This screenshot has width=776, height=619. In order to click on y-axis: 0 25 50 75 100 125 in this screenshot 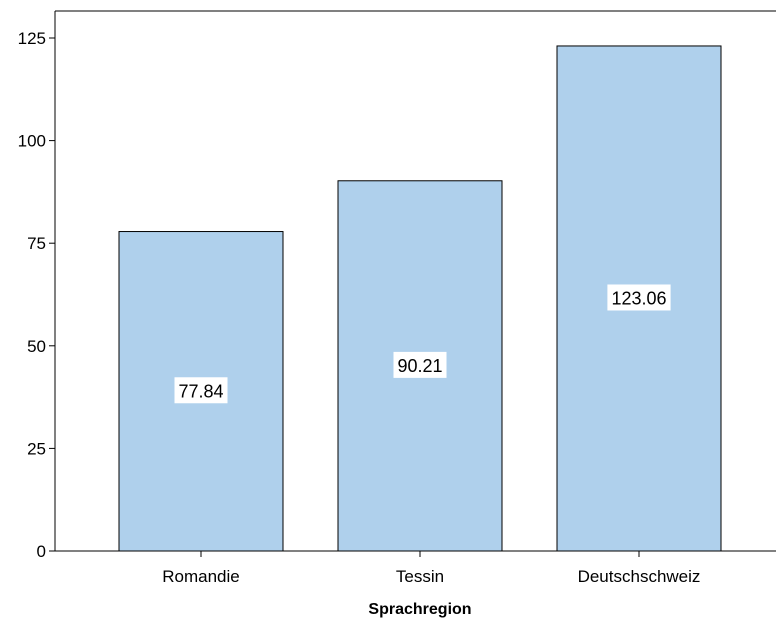, I will do `click(36, 295)`.